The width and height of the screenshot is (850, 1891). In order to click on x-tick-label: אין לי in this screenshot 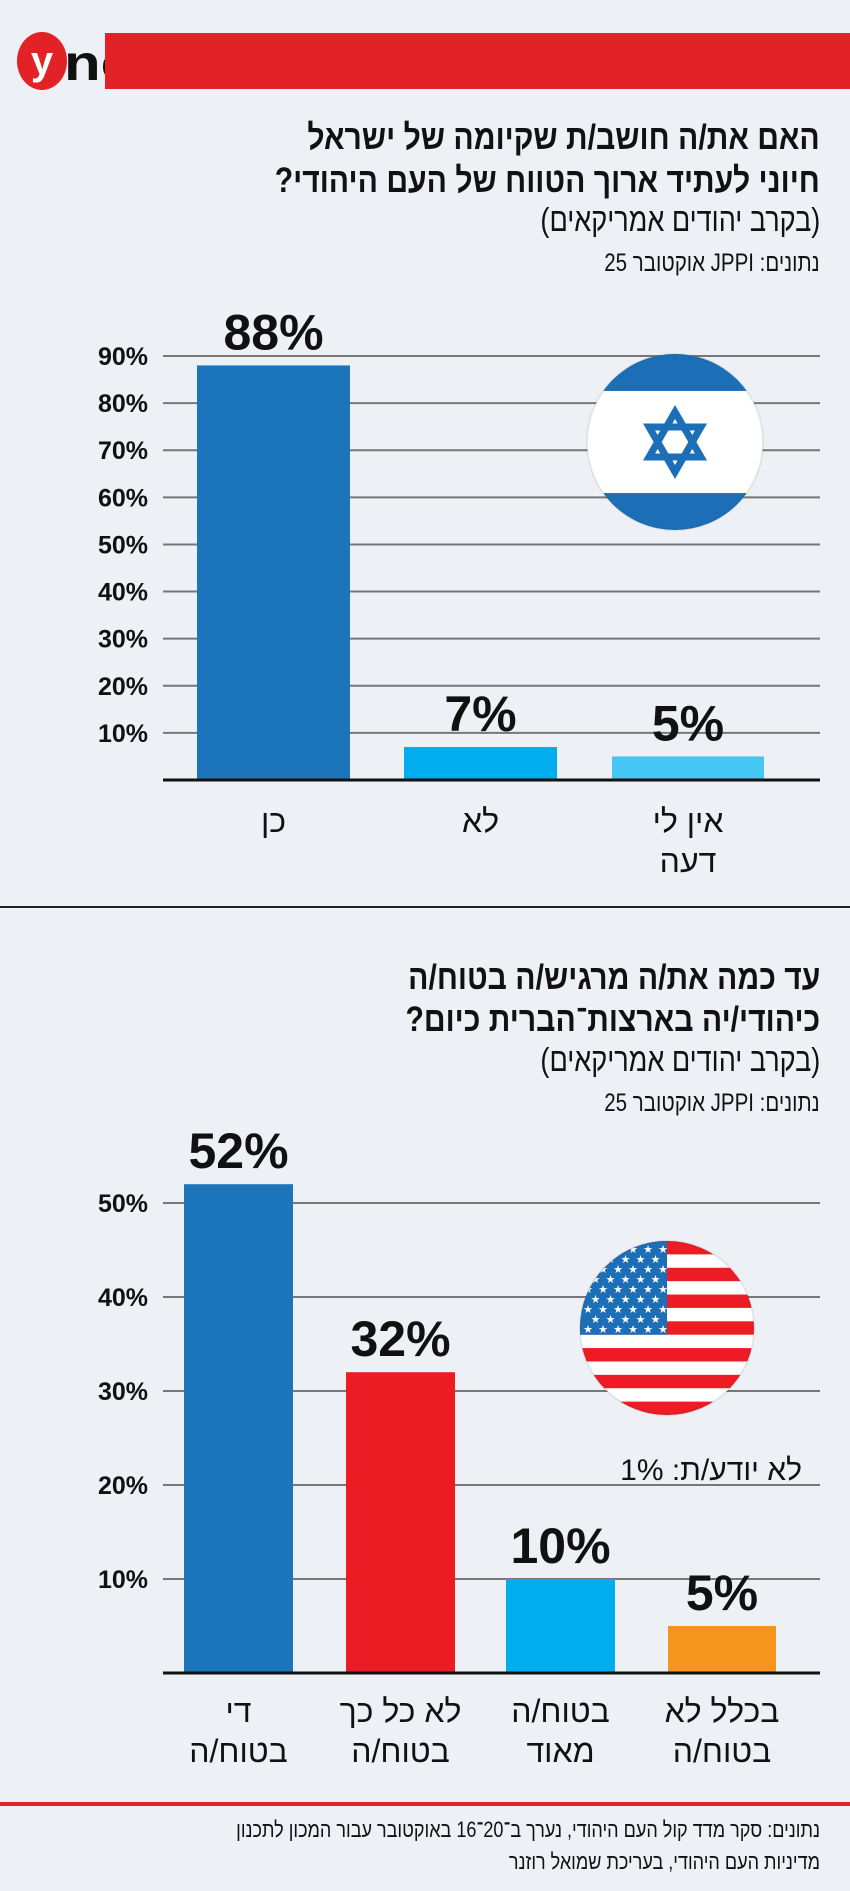, I will do `click(688, 821)`.